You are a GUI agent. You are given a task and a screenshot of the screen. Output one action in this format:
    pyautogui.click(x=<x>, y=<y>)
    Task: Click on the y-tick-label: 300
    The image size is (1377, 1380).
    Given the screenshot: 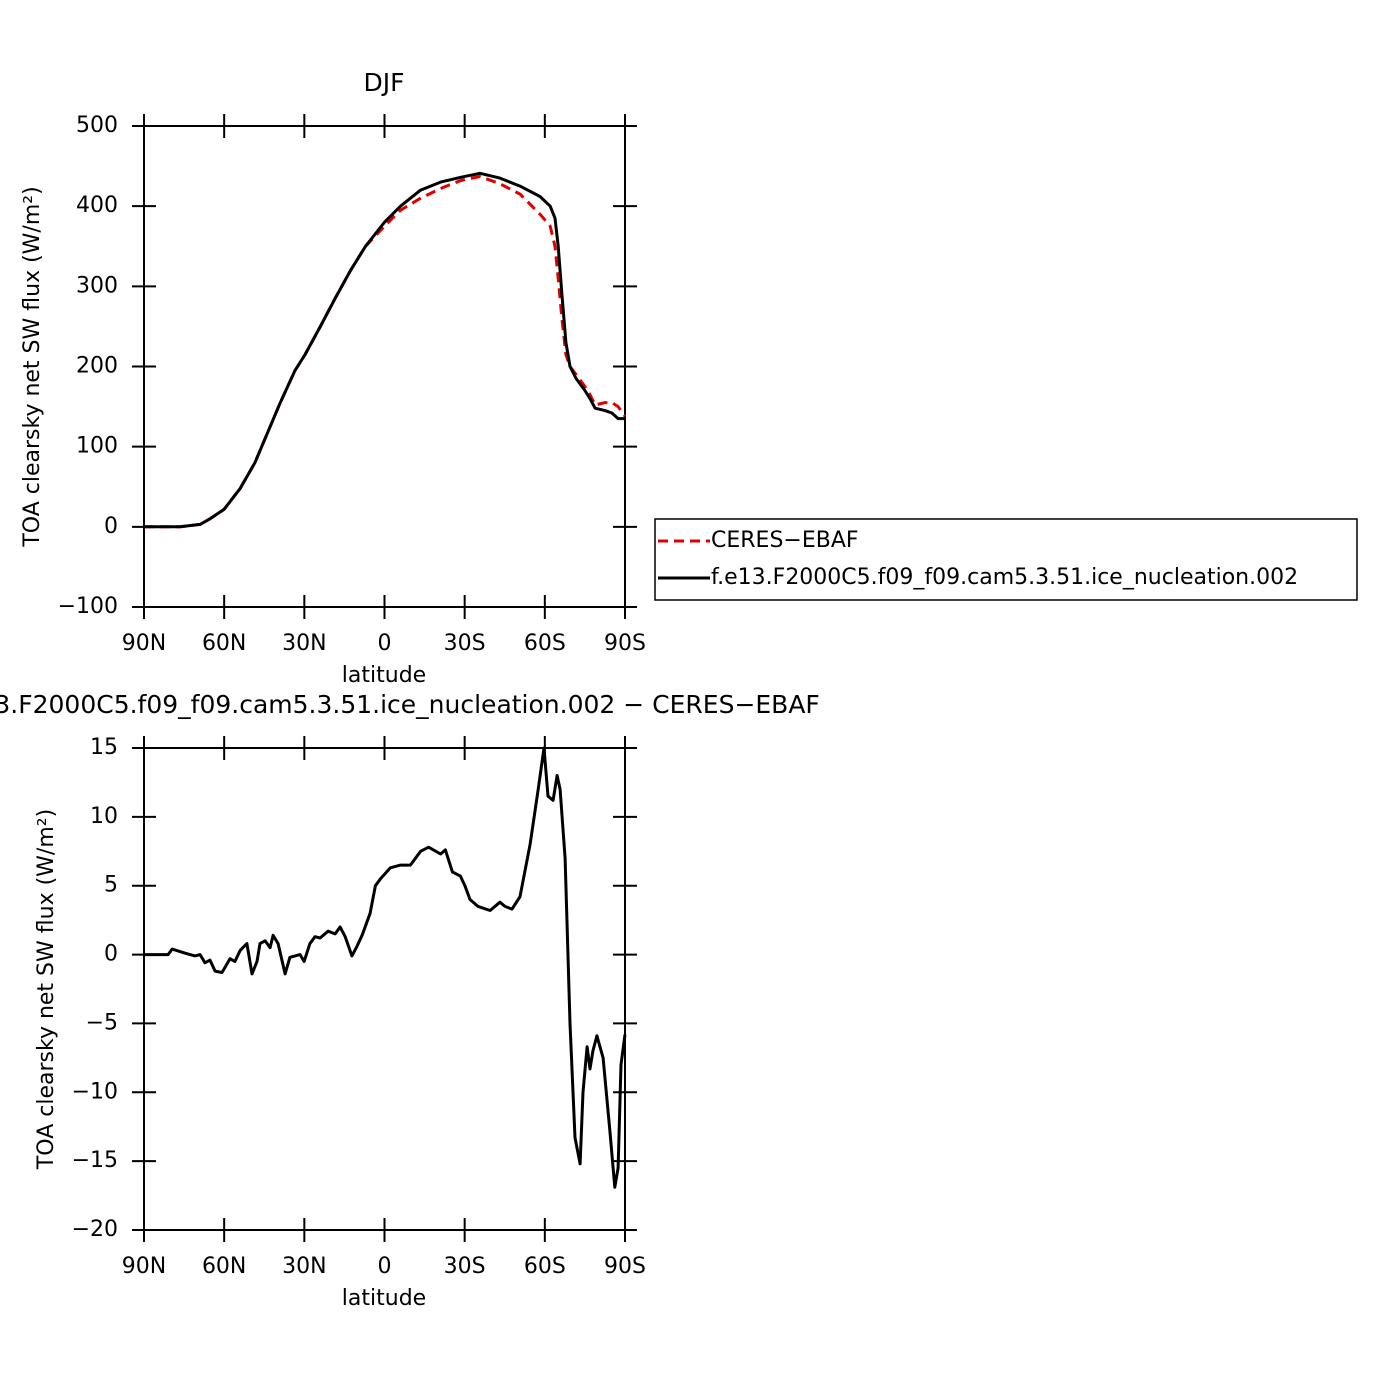 What is the action you would take?
    pyautogui.click(x=97, y=285)
    